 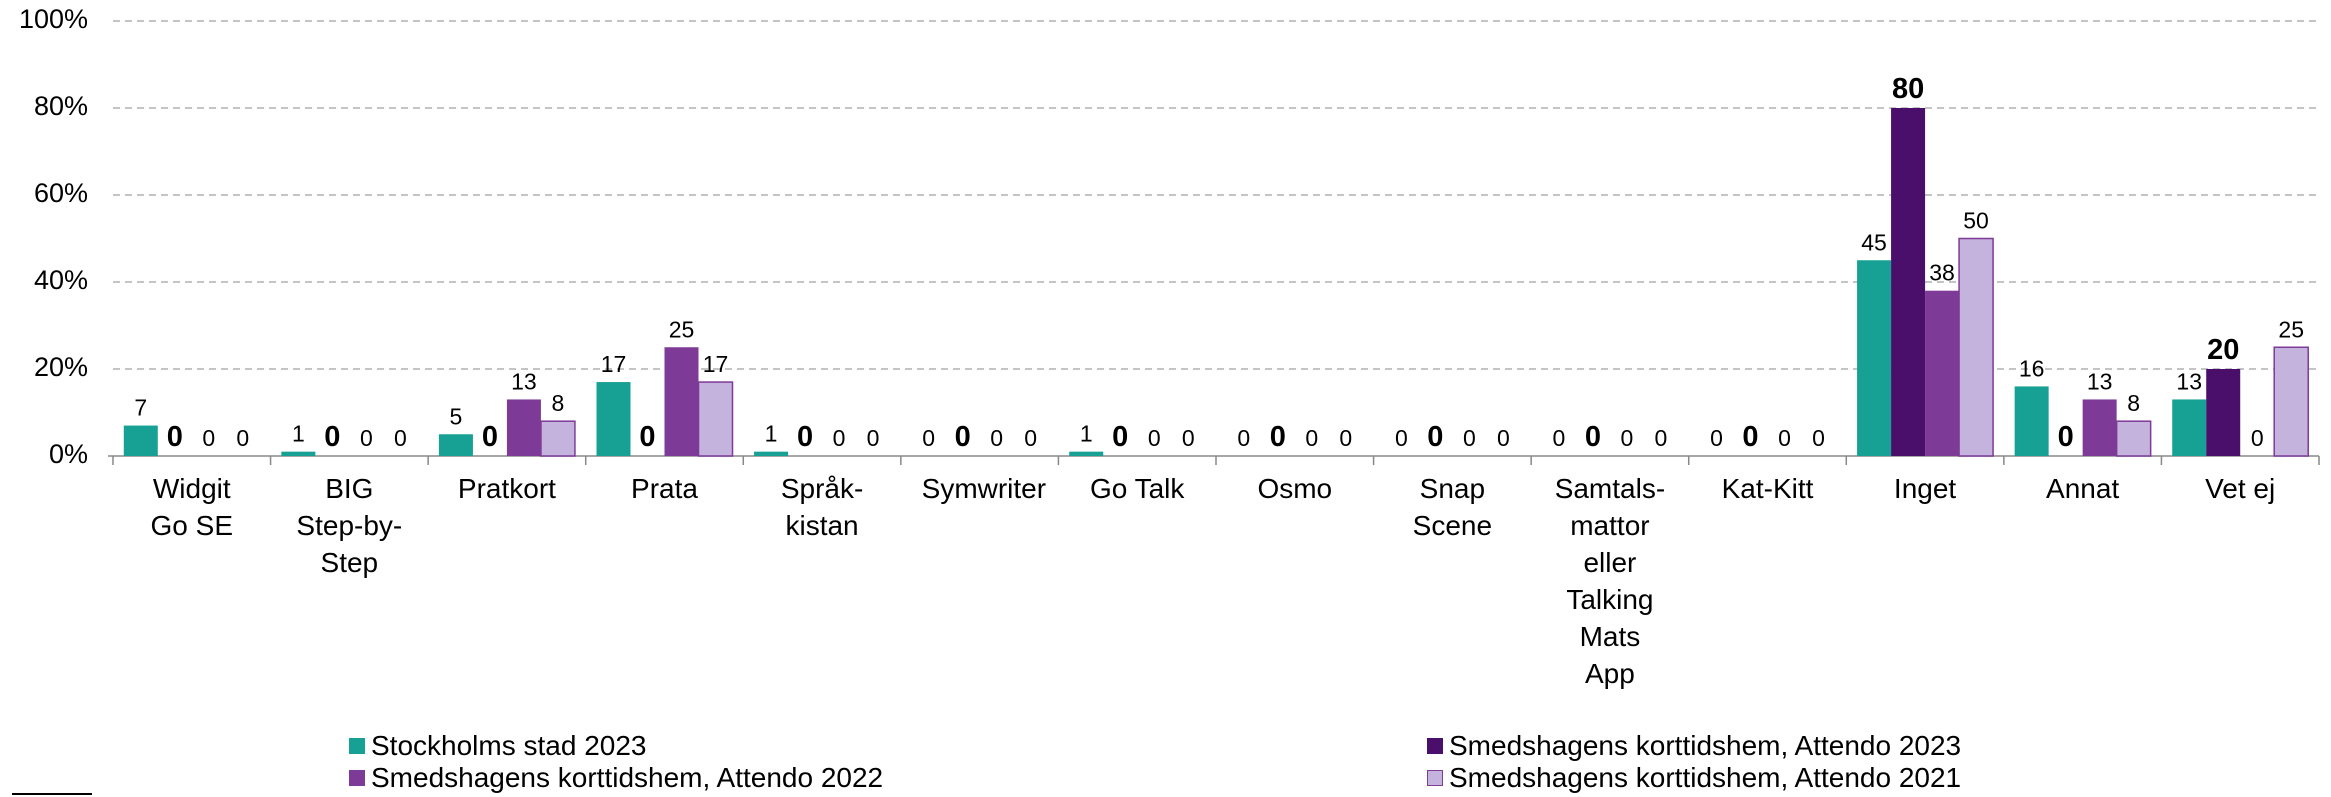 What do you see at coordinates (1942, 273) in the screenshot?
I see `data-label: 38` at bounding box center [1942, 273].